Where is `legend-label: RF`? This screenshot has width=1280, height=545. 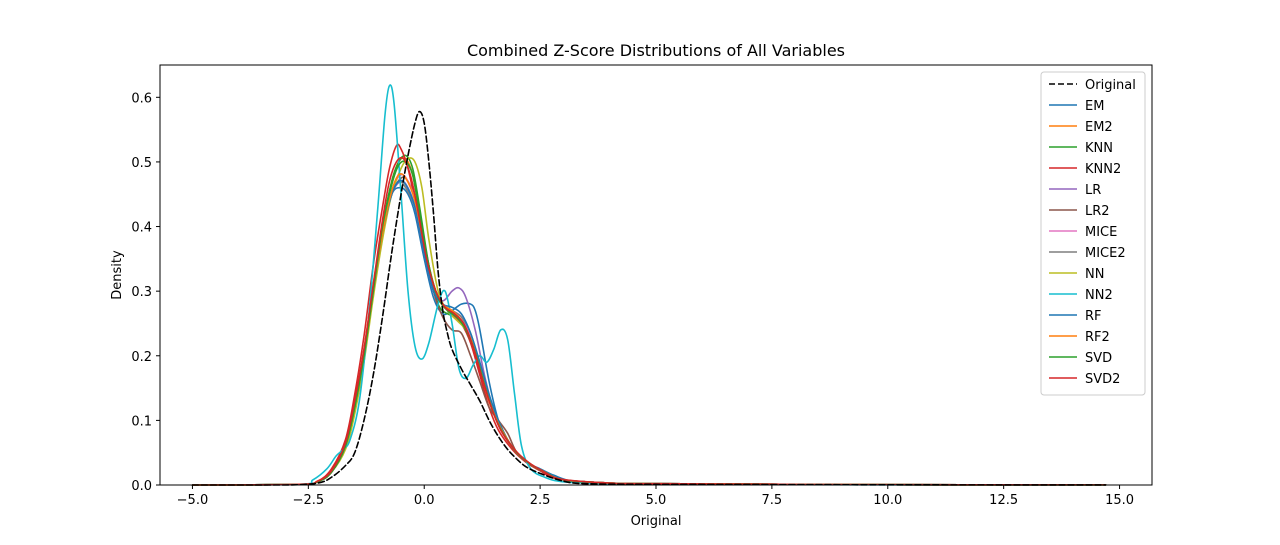 legend-label: RF is located at coordinates (1093, 316).